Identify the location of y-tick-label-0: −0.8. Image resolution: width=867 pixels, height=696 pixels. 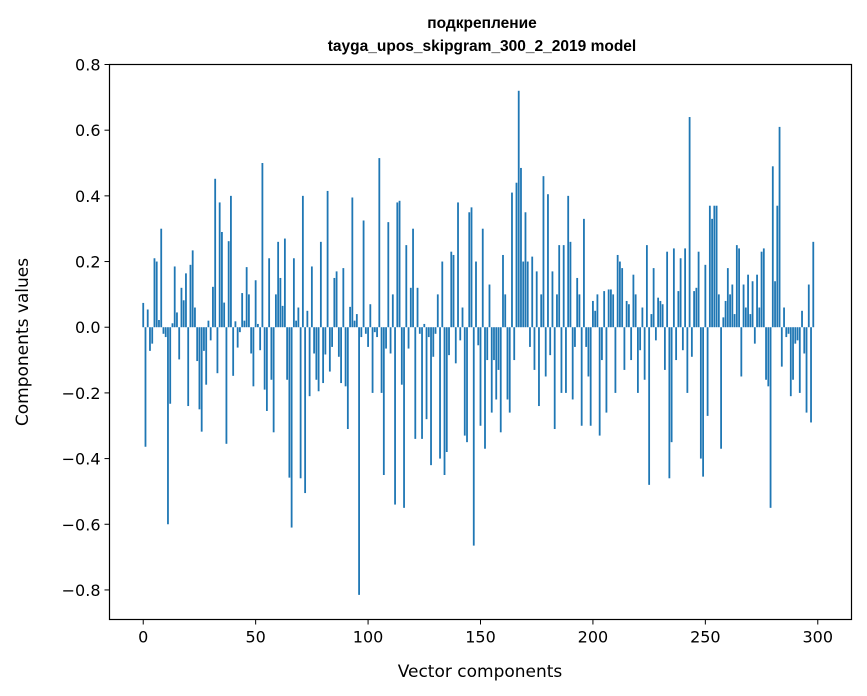
(81, 590).